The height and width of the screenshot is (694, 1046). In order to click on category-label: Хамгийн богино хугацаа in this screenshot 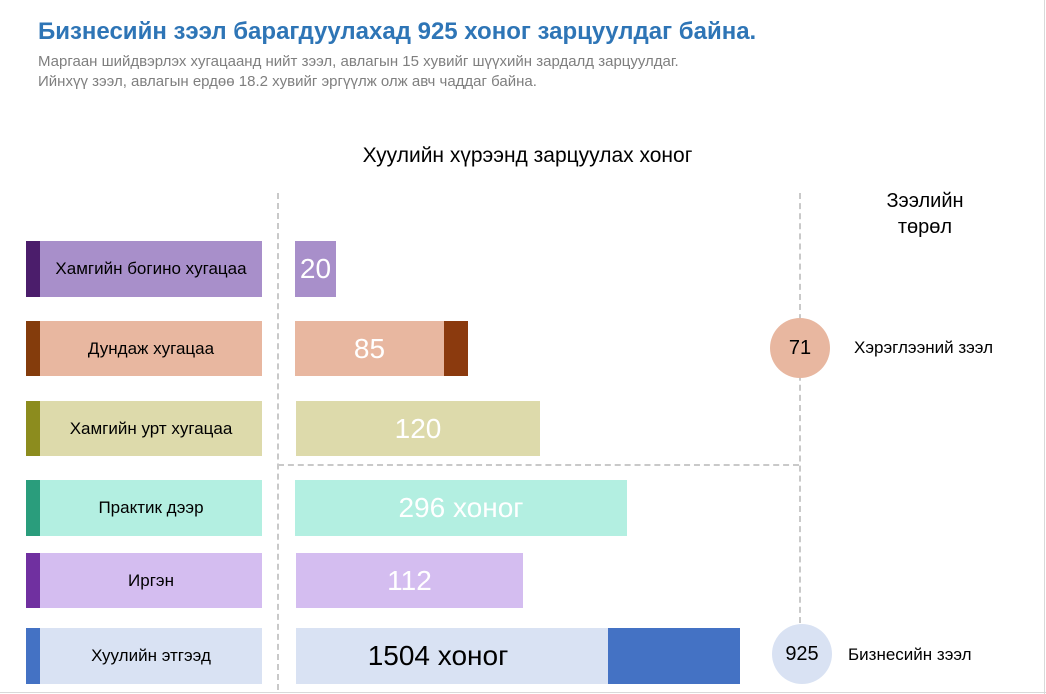, I will do `click(151, 268)`.